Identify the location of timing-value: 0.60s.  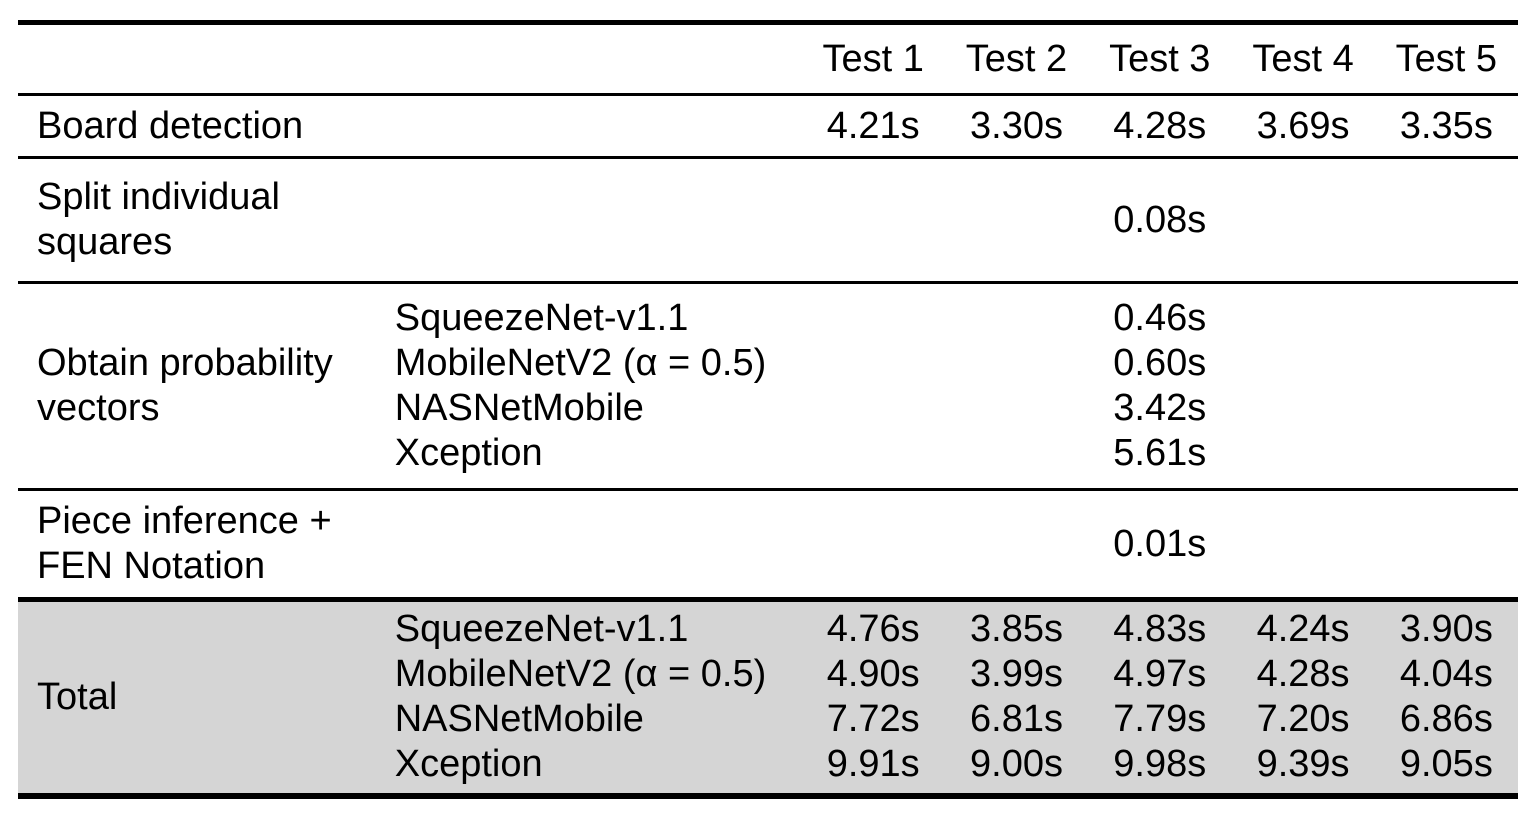
(1160, 363).